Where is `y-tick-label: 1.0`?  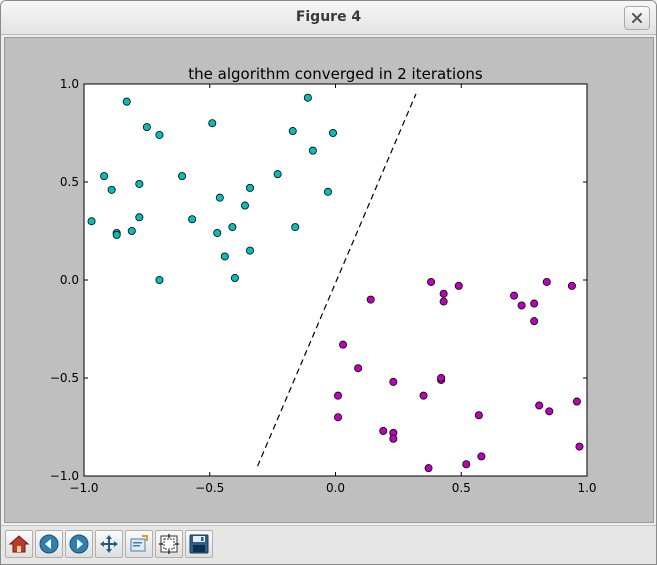 y-tick-label: 1.0 is located at coordinates (69, 84).